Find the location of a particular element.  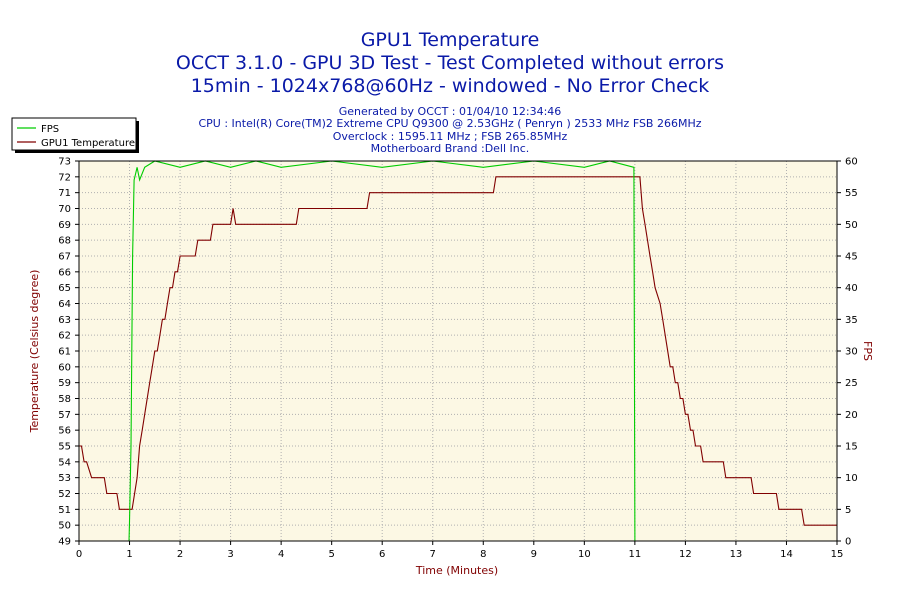

y-tick-label: 57 is located at coordinates (64, 415).